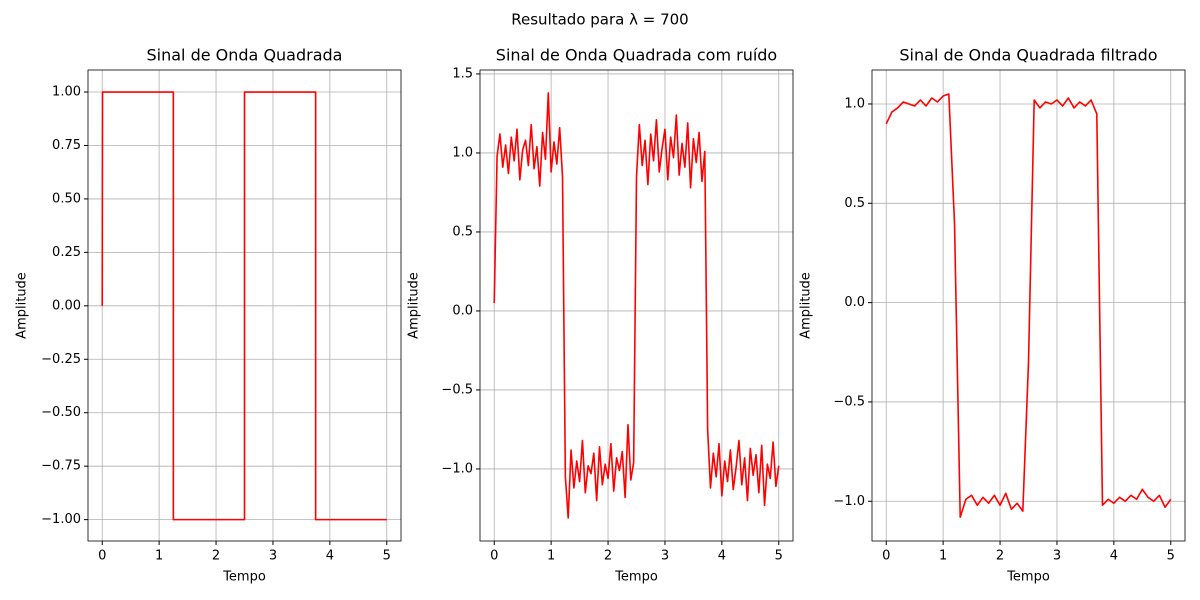 The image size is (1200, 600). I want to click on y-tick-label: −1.00, so click(61, 519).